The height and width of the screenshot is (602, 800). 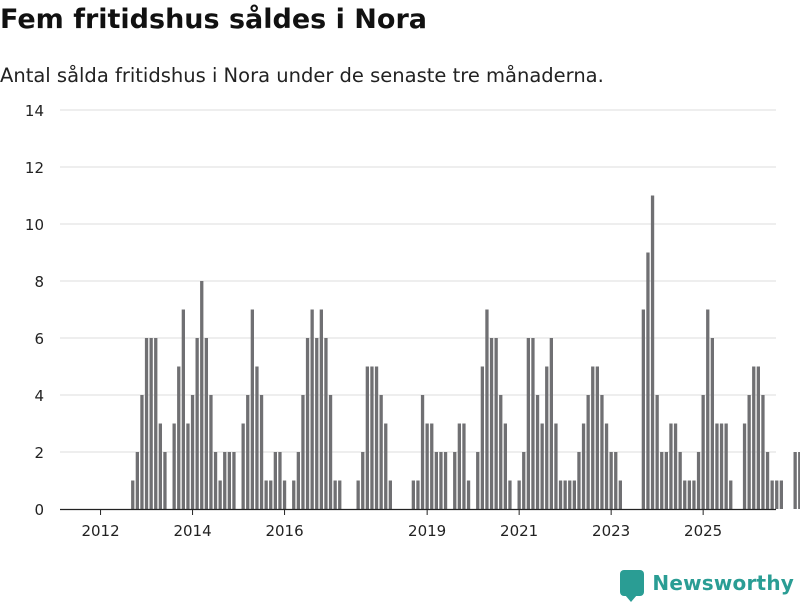 I want to click on y-tick-label: 10, so click(x=34, y=225).